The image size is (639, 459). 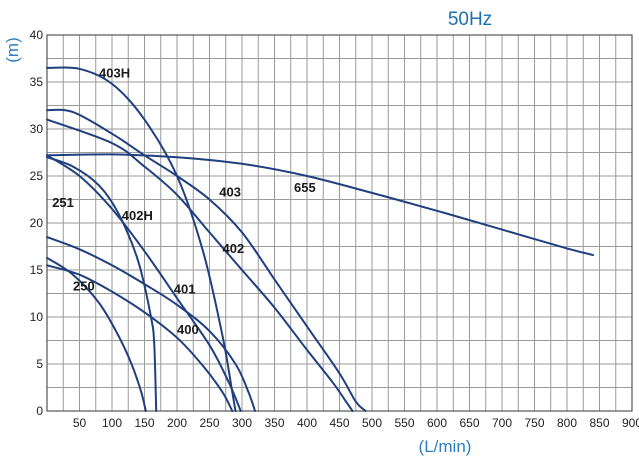 What do you see at coordinates (39, 411) in the screenshot?
I see `y-tick-label: 0` at bounding box center [39, 411].